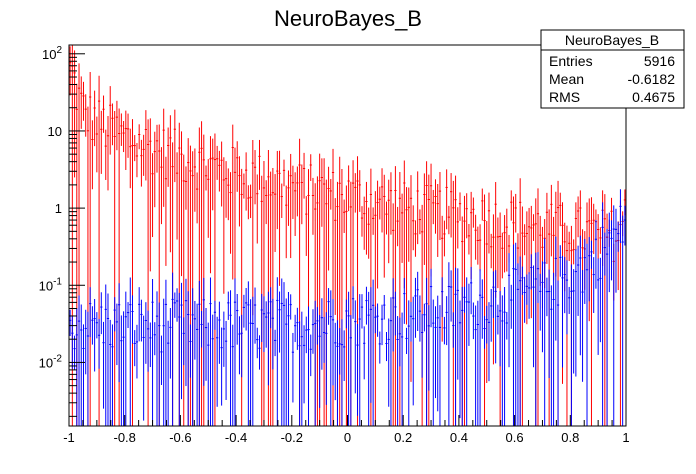 The width and height of the screenshot is (696, 474). What do you see at coordinates (612, 40) in the screenshot?
I see `stats-box-title: NeuroBayes_B` at bounding box center [612, 40].